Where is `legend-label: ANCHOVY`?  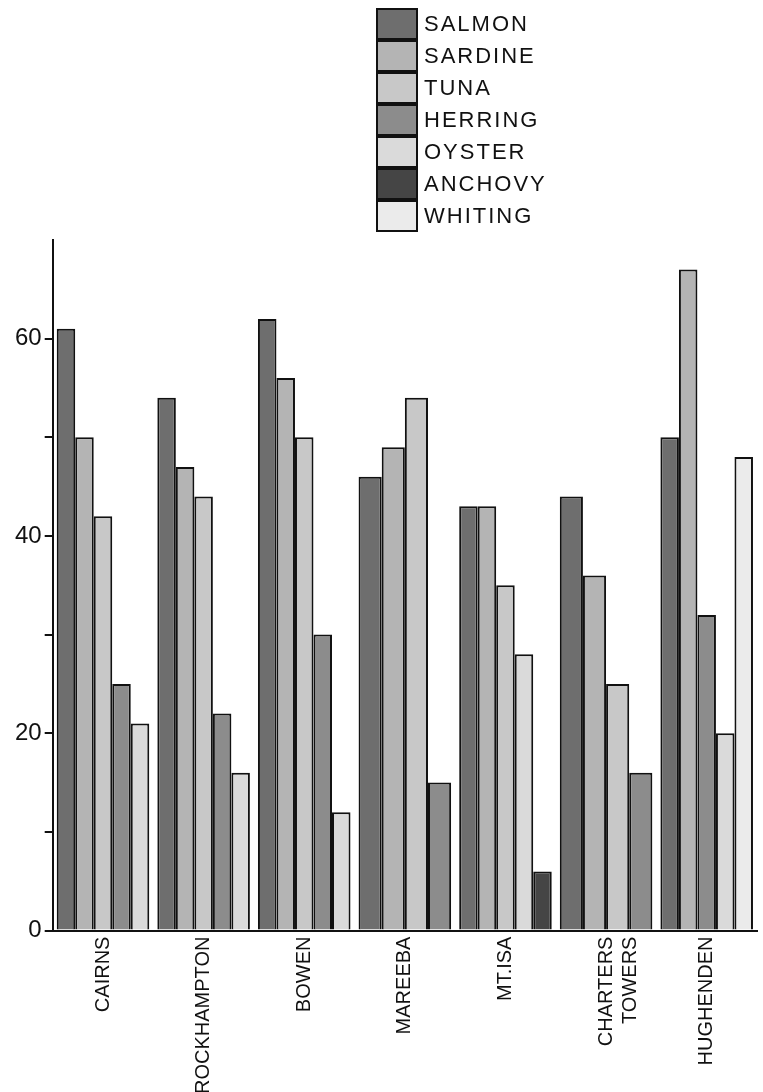
legend-label: ANCHOVY is located at coordinates (485, 184).